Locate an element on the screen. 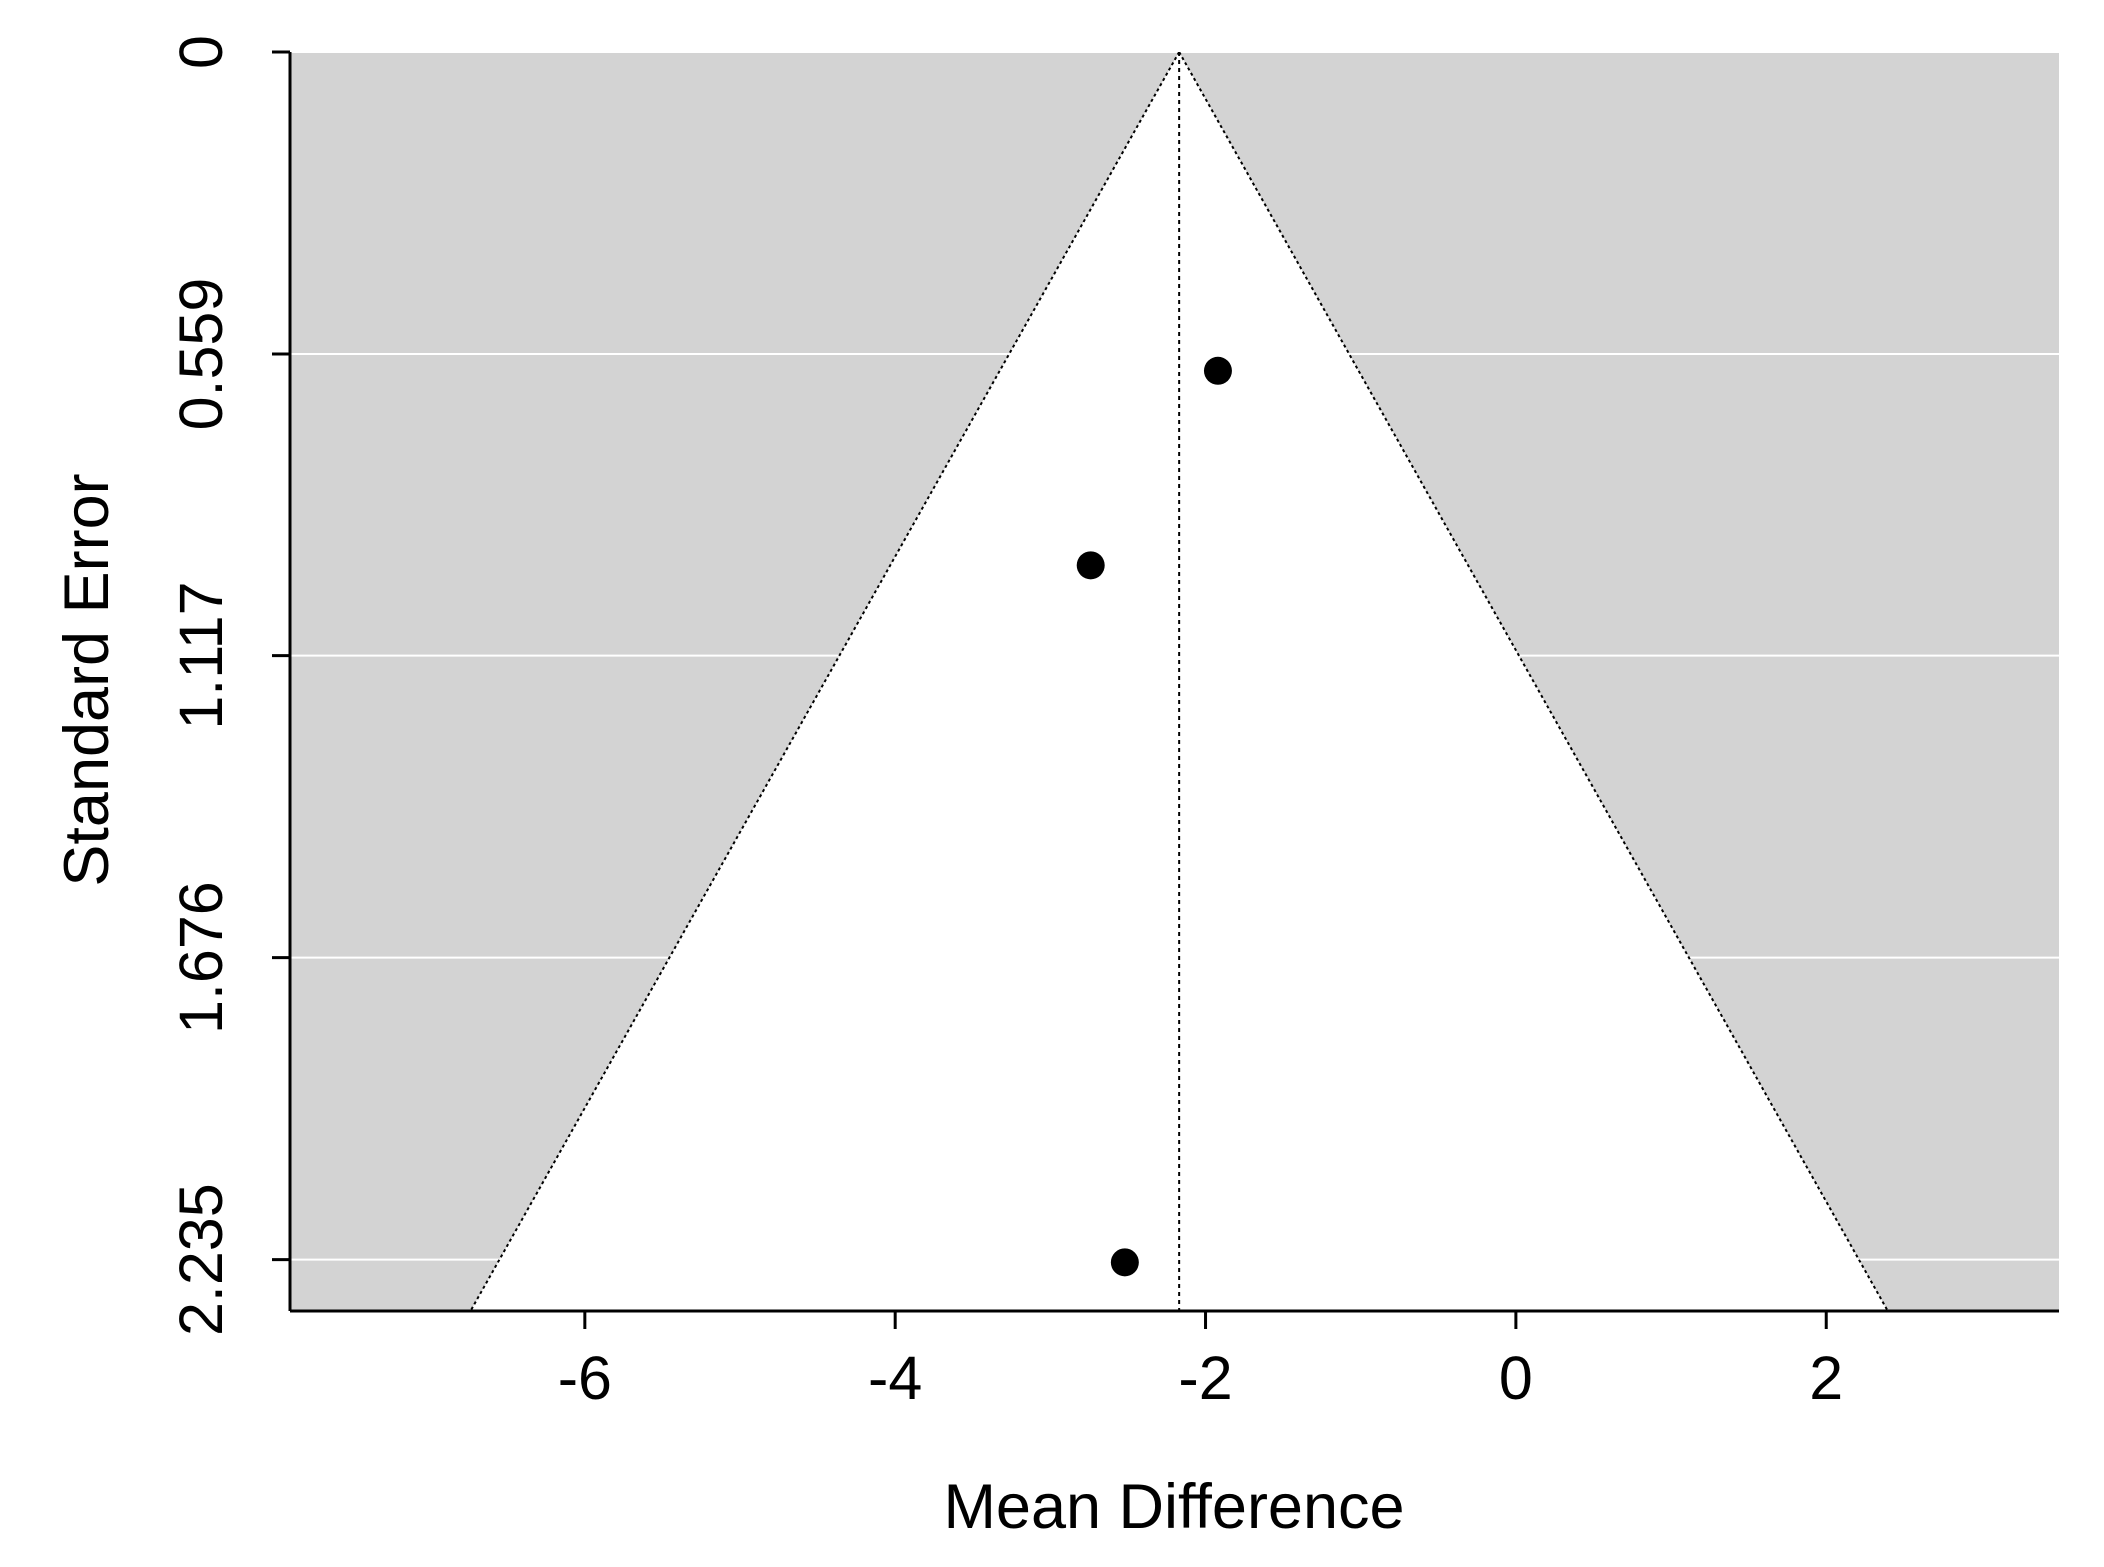 The width and height of the screenshot is (2104, 1567). y-tick-label: 0.559 is located at coordinates (201, 354).